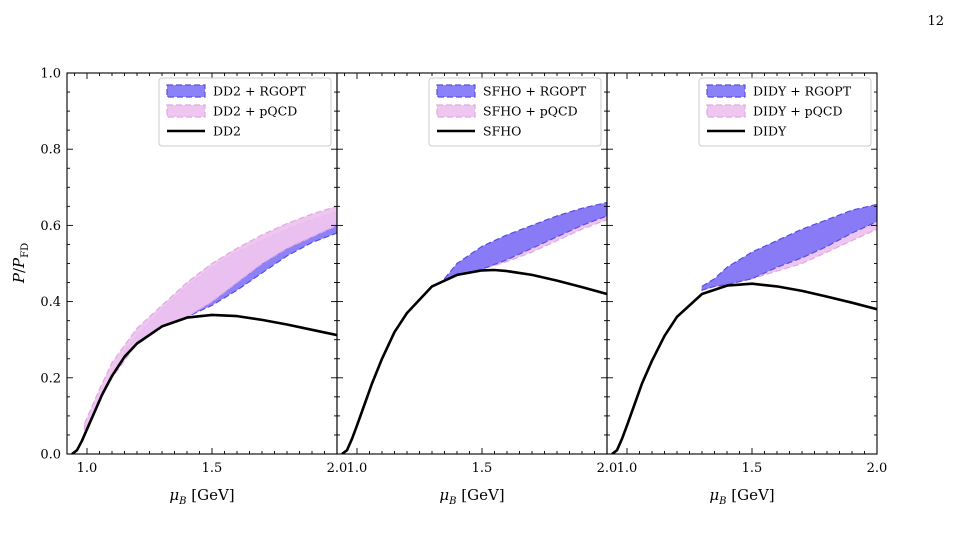  I want to click on legend-entry: DIDY, so click(770, 131).